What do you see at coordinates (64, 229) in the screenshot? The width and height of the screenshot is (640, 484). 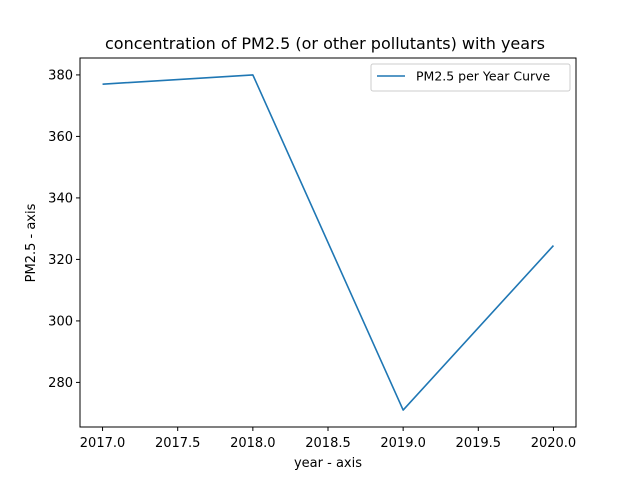 I see `y-axis-ticks: 280 300 320 340 360 380` at bounding box center [64, 229].